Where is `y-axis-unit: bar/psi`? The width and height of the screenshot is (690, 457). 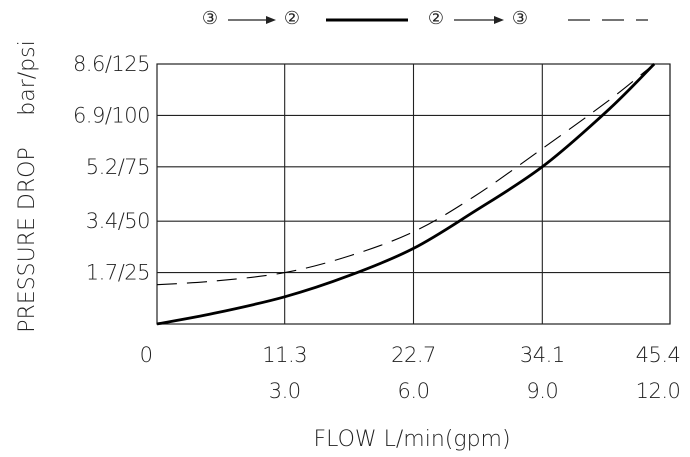 y-axis-unit: bar/psi is located at coordinates (27, 77).